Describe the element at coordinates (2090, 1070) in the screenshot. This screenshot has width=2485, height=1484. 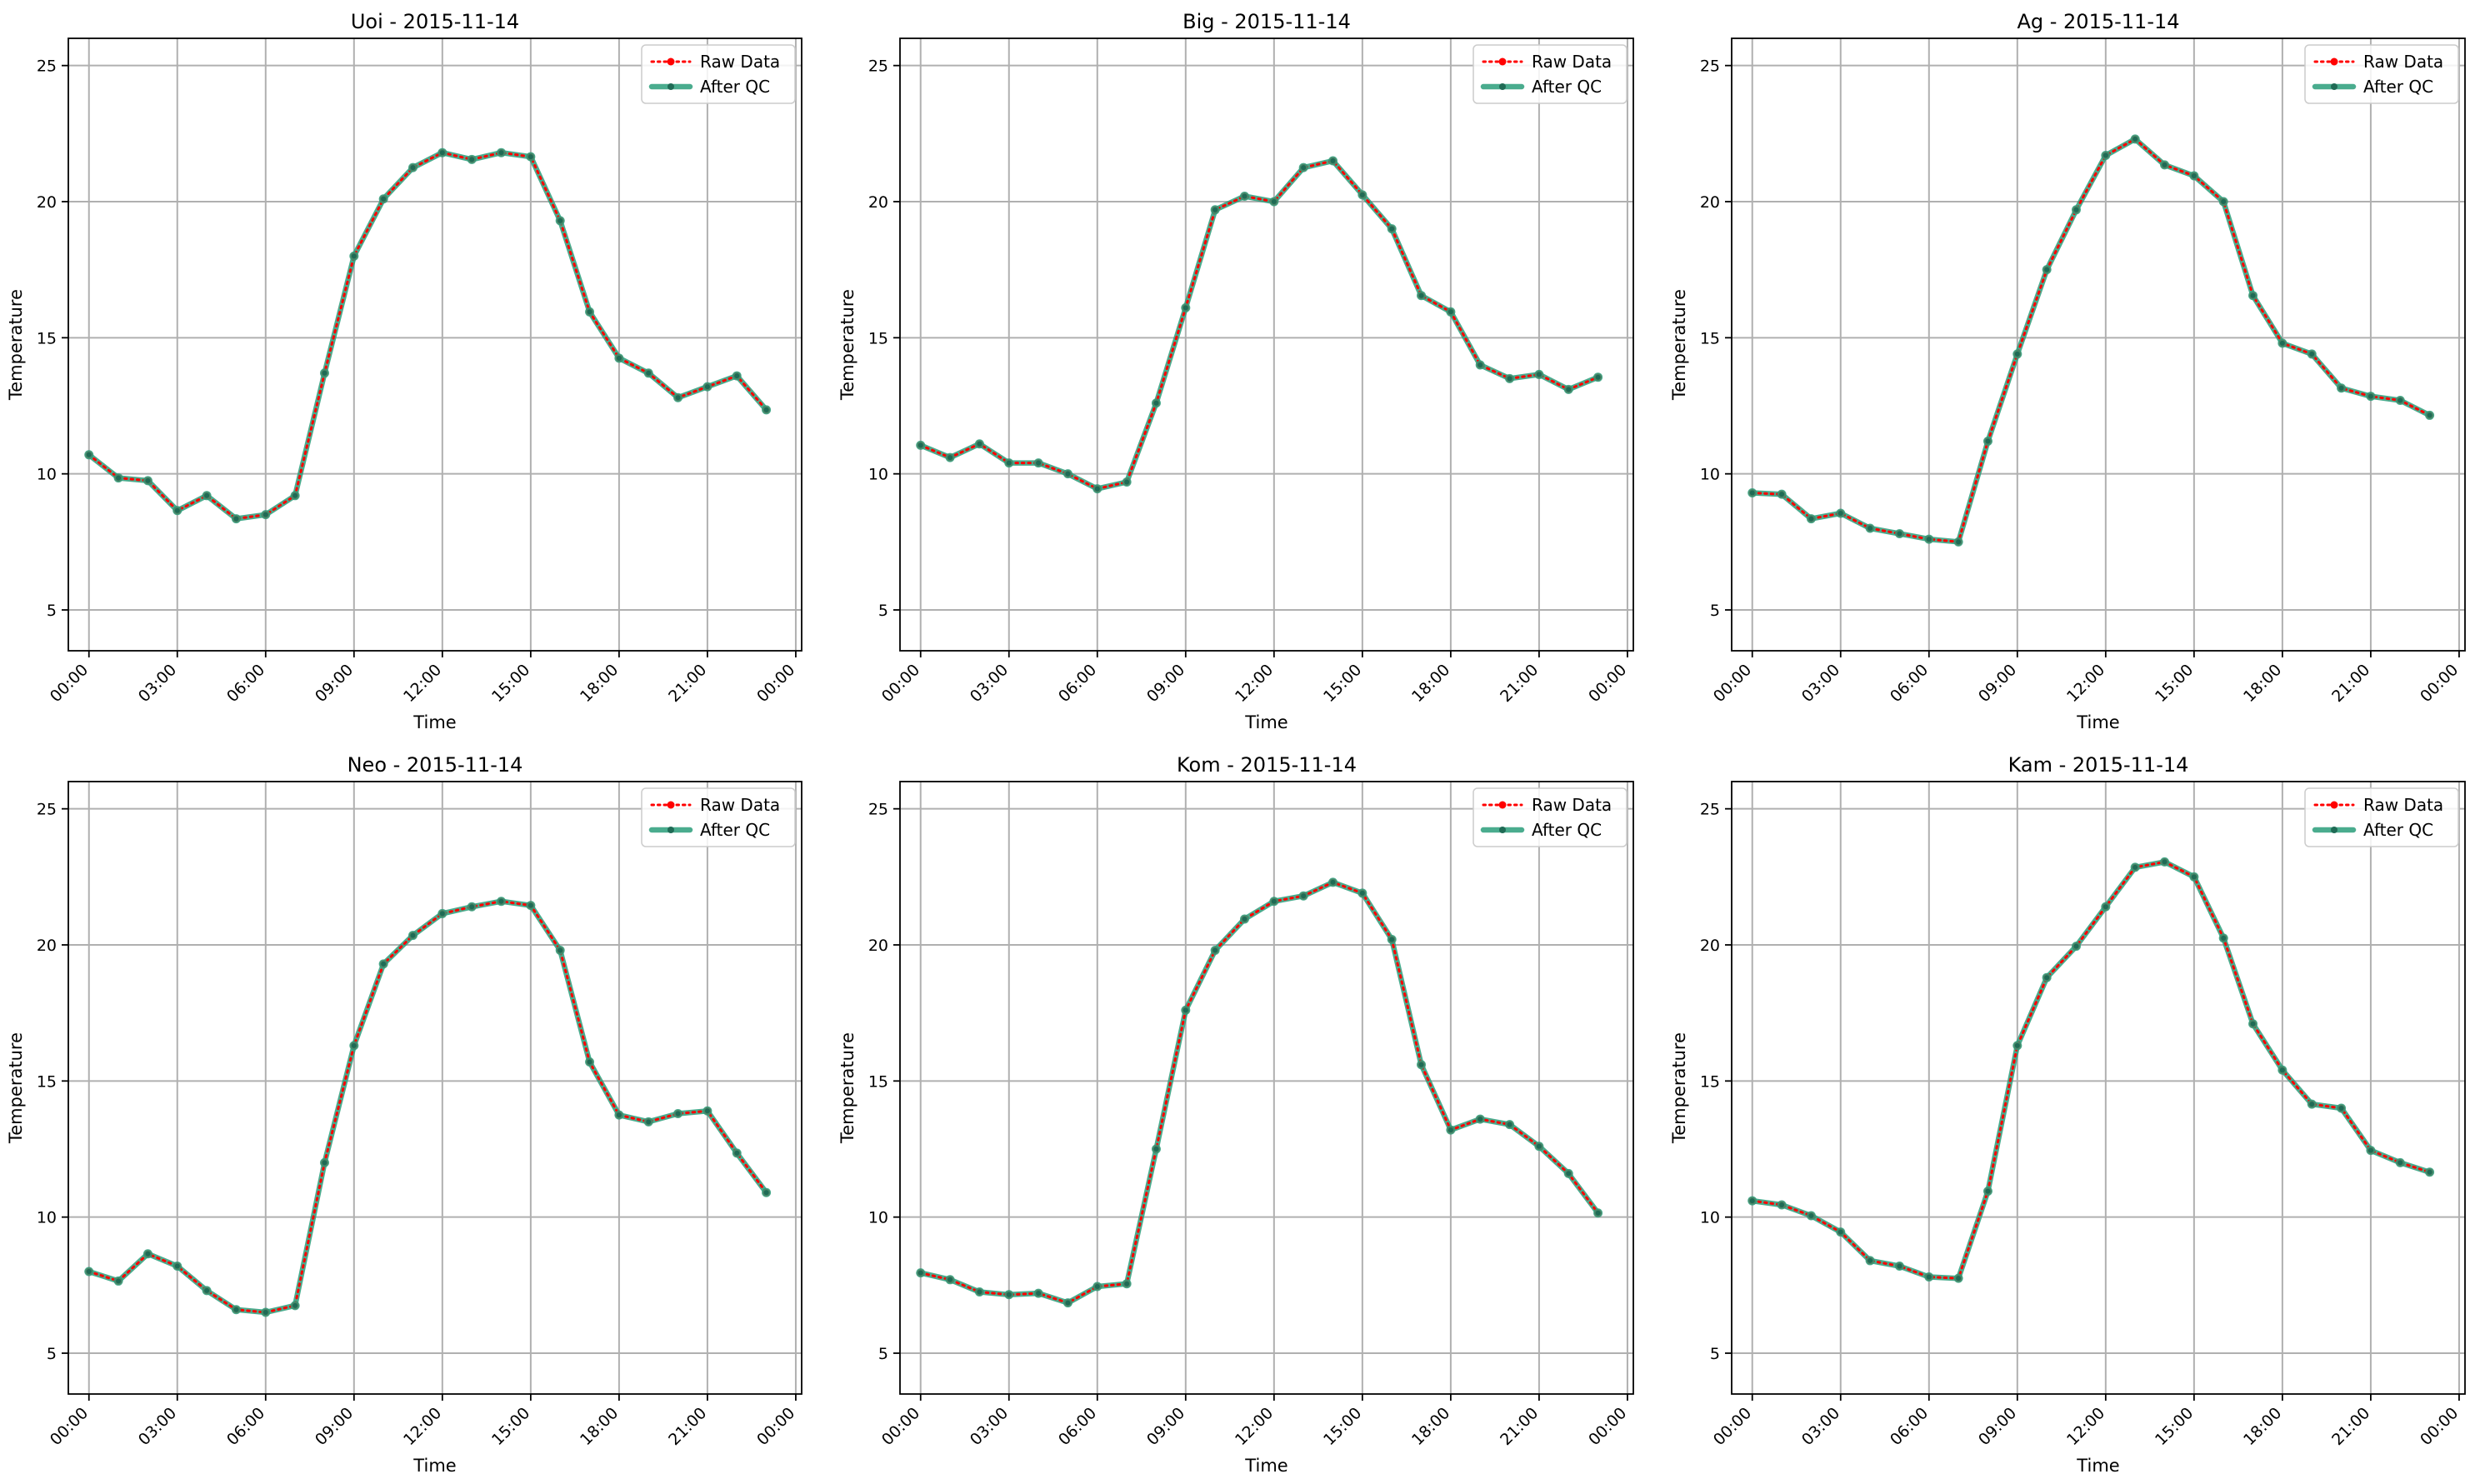
I see `after-qc-line` at that location.